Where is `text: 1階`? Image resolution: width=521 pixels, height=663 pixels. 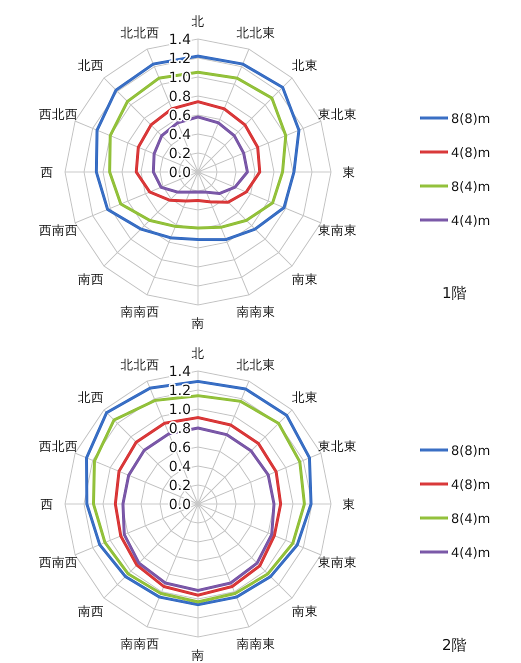
text: 1階 is located at coordinates (454, 293).